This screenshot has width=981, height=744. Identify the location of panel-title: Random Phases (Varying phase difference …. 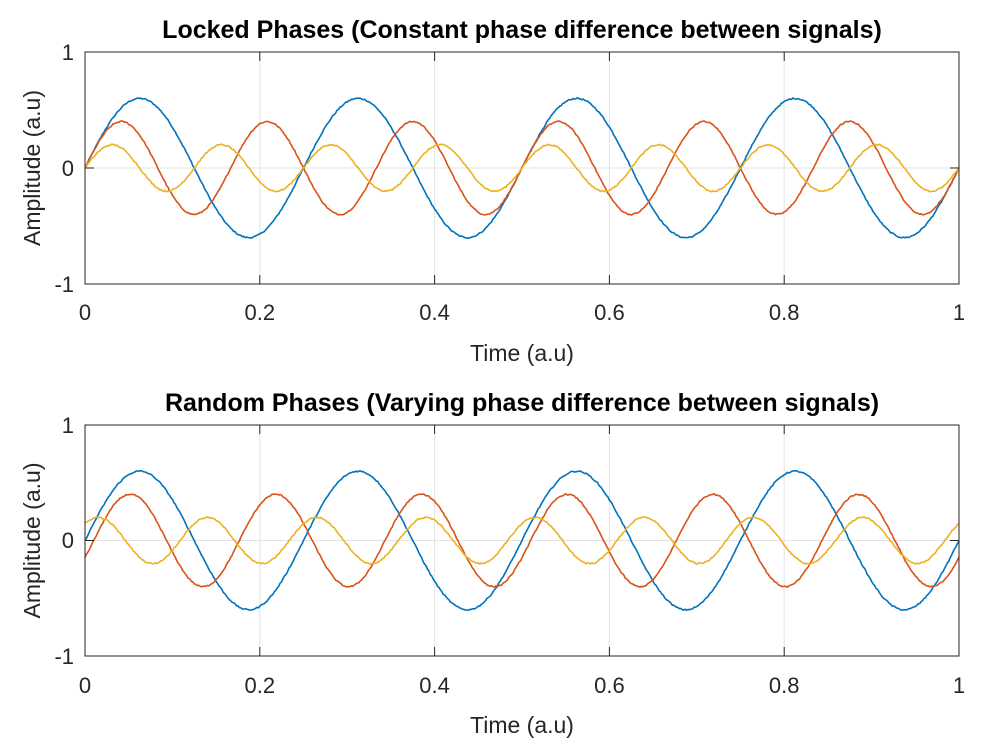
(522, 403).